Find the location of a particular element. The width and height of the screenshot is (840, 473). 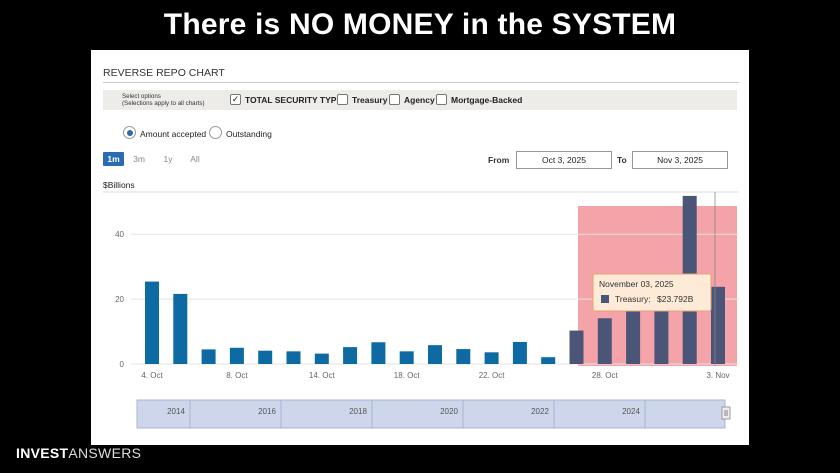

tooltip-series-name: Treasury: is located at coordinates (633, 299).